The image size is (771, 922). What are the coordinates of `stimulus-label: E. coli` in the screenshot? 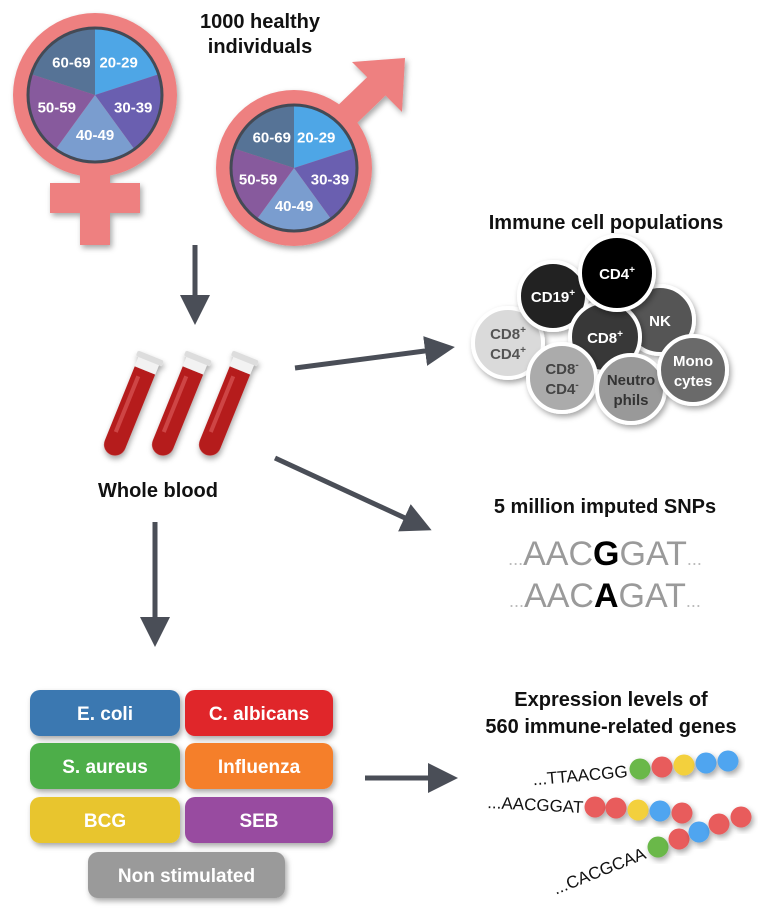 It's located at (105, 714).